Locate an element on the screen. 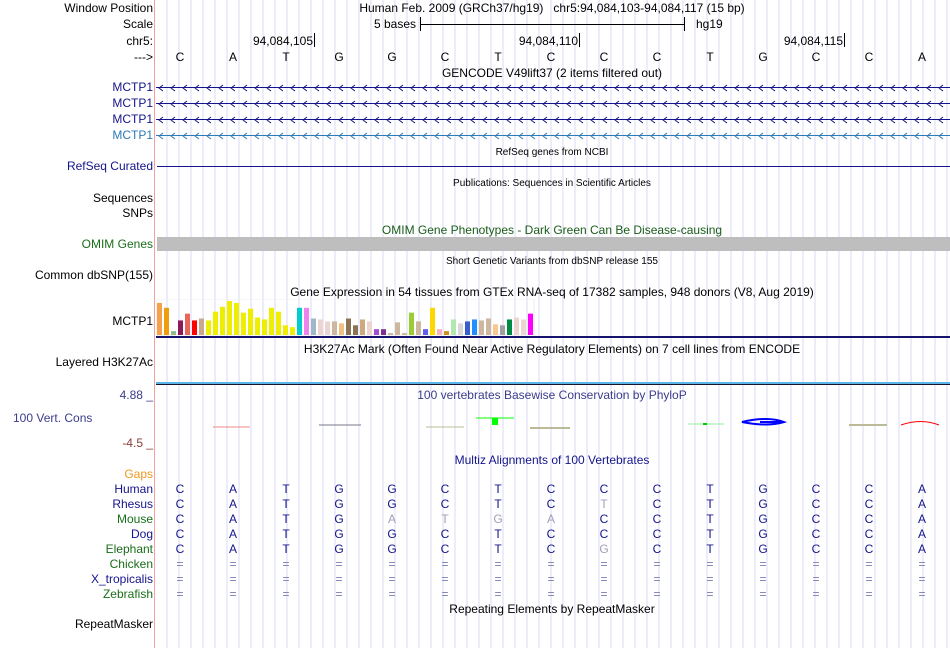 The height and width of the screenshot is (648, 950). species-label: Elephant is located at coordinates (129, 549).